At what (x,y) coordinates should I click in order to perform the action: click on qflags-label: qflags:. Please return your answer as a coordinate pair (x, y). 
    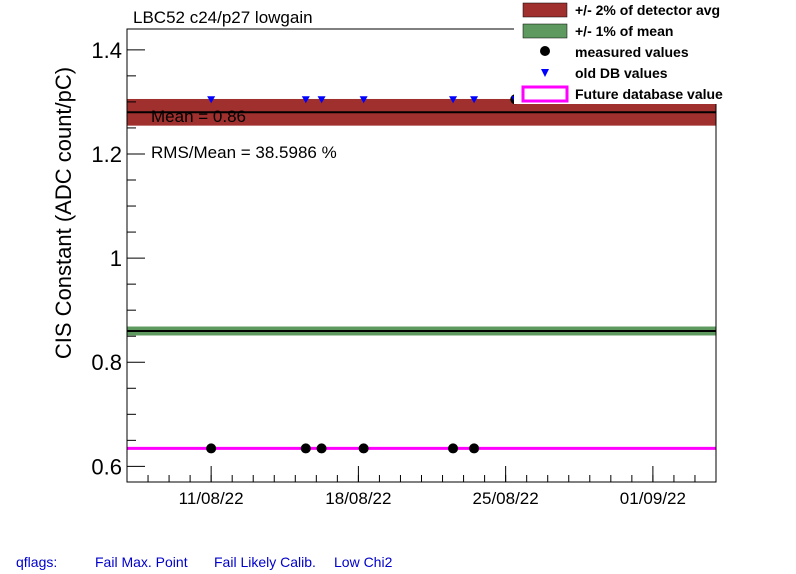
    Looking at the image, I should click on (37, 562).